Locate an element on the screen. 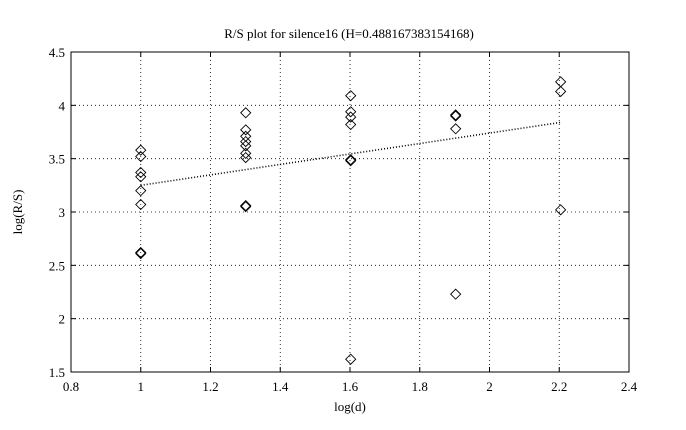 The height and width of the screenshot is (430, 686). x-tick-label: 2 is located at coordinates (489, 386).